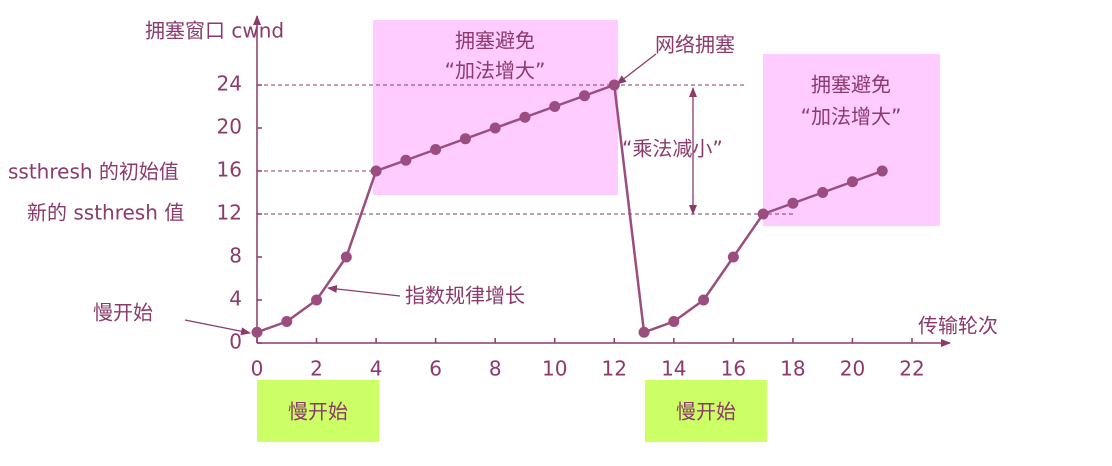 This screenshot has height=466, width=1112. Describe the element at coordinates (229, 170) in the screenshot. I see `y-tick-label: 16` at that location.